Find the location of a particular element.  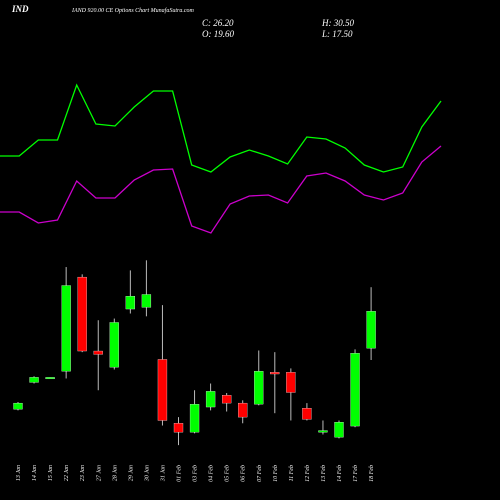

low-label: L: 17.50 is located at coordinates (337, 34).